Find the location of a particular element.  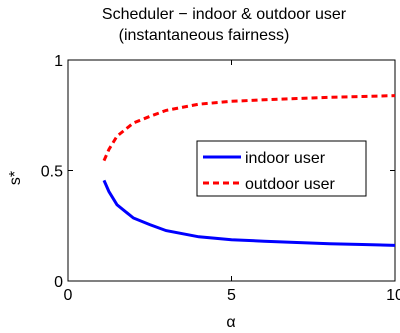

y-axis-label: s* is located at coordinates (15, 178).